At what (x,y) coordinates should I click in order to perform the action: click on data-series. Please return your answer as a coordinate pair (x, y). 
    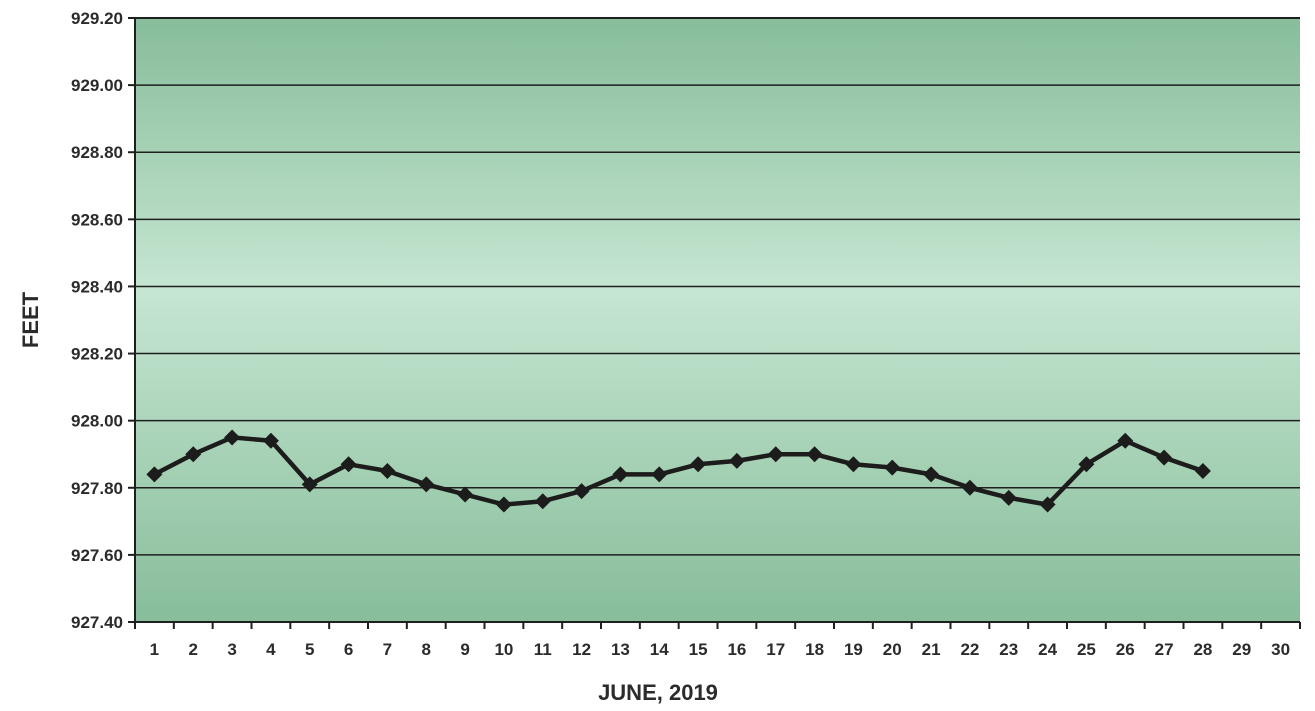
    Looking at the image, I should click on (678, 471).